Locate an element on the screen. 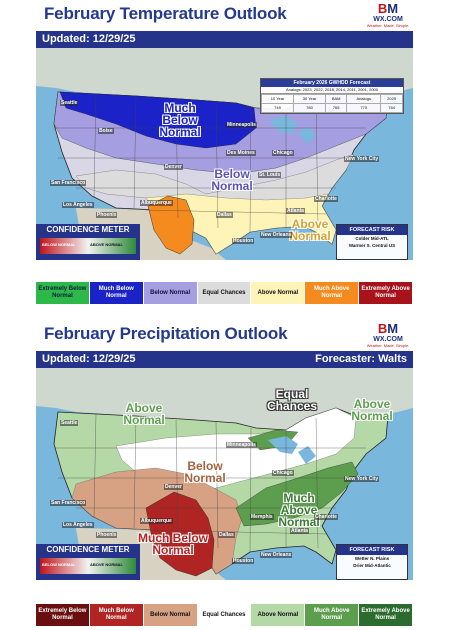 This screenshot has height=630, width=450. city-label: Chicago is located at coordinates (283, 153).